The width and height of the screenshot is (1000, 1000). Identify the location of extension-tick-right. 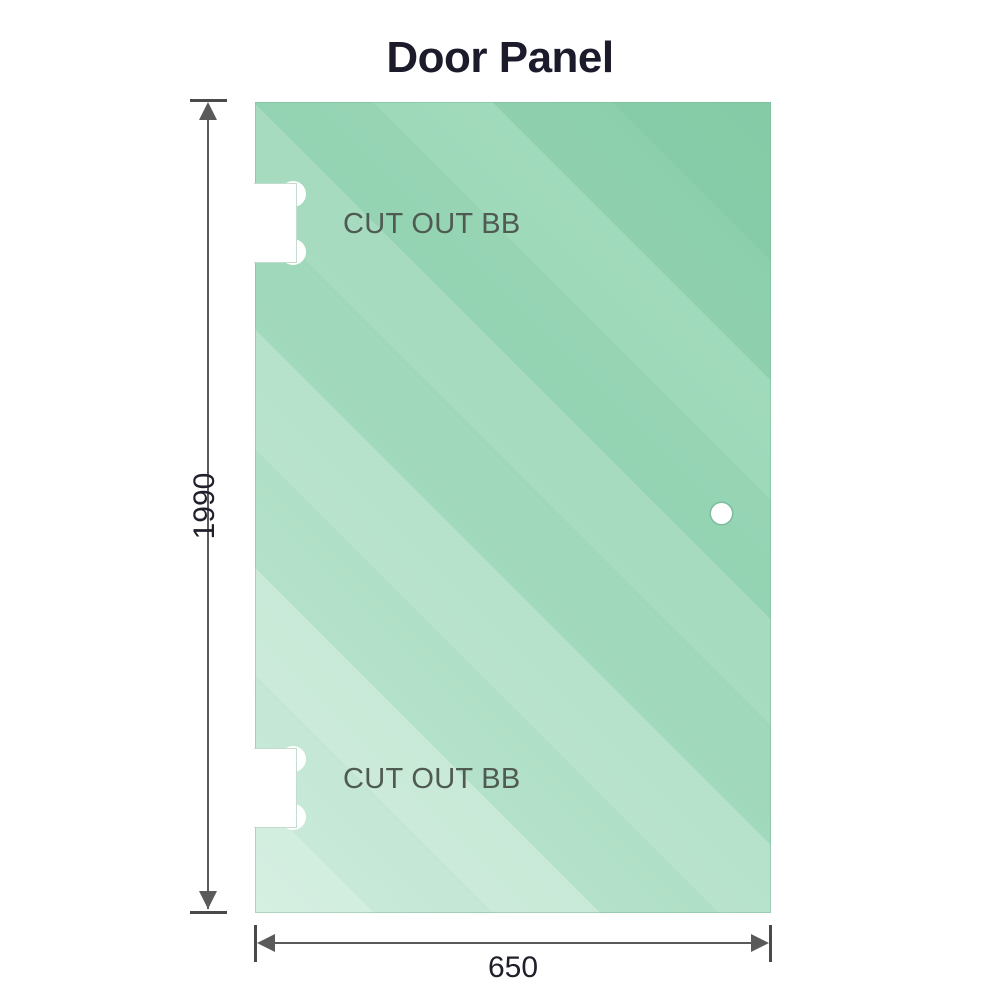
(770, 943).